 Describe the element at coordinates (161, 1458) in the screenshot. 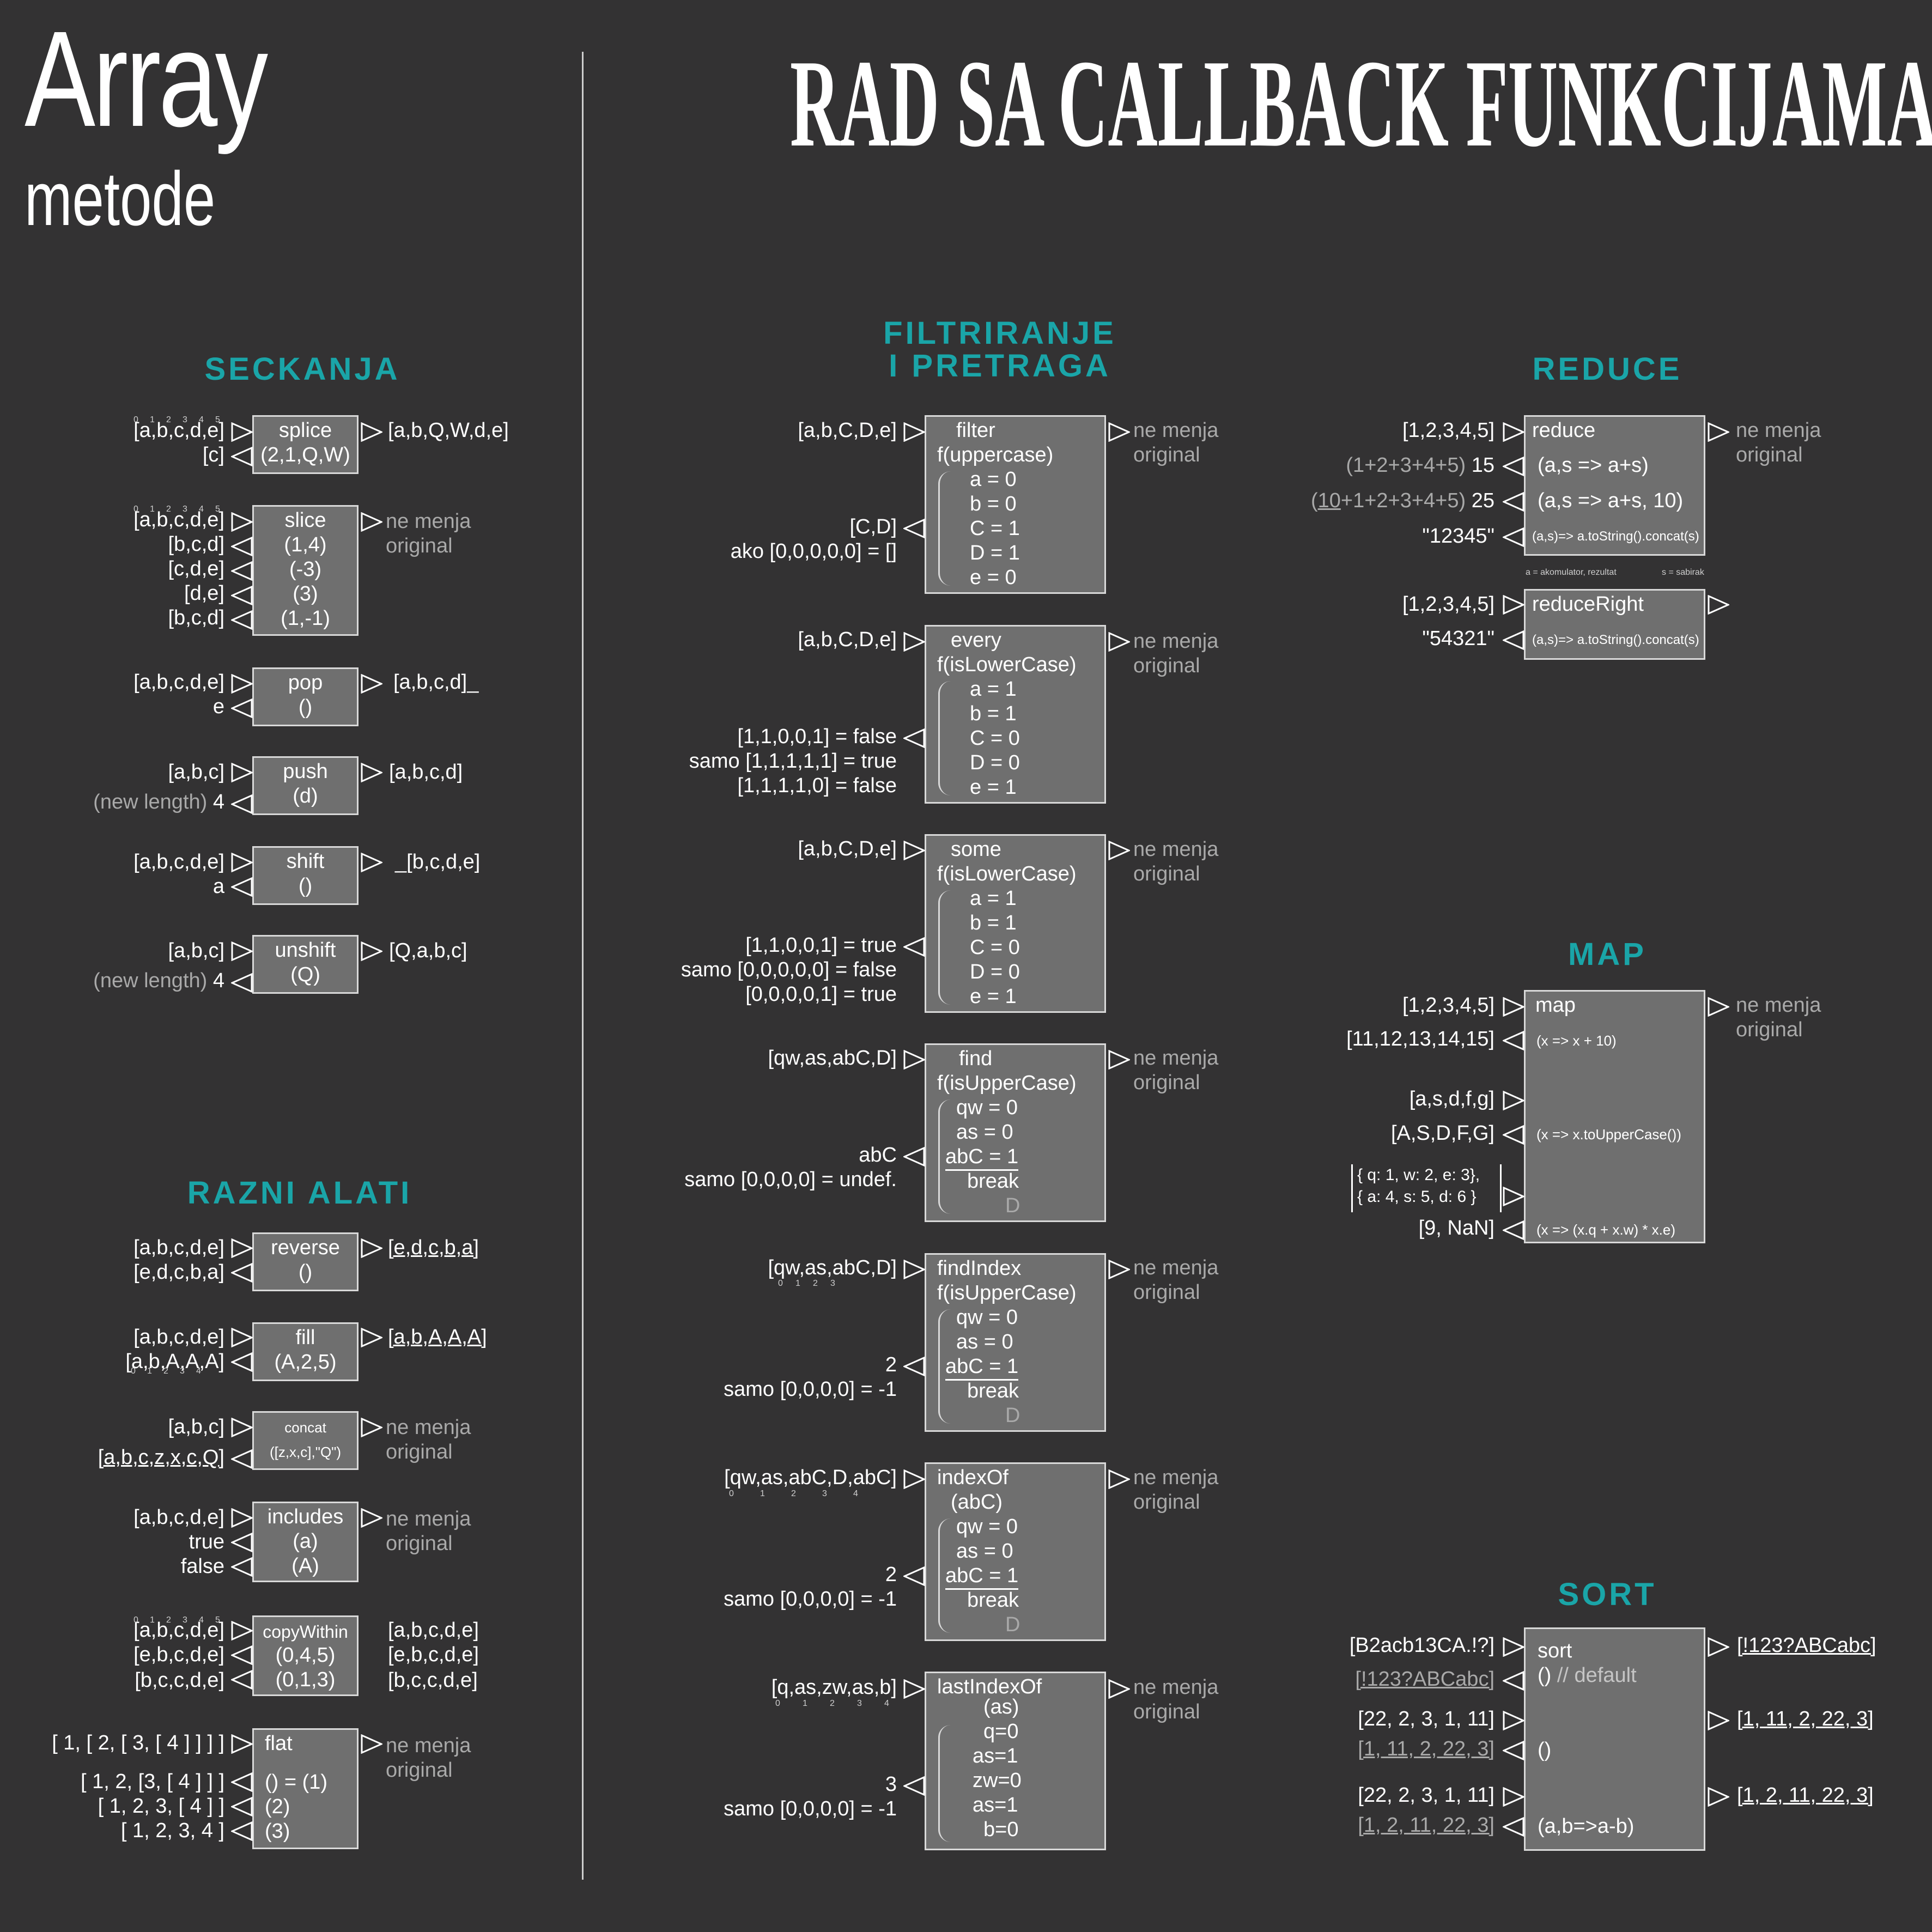

I see `concat-output-left: [a,b,c,z,x,c,Q]` at that location.